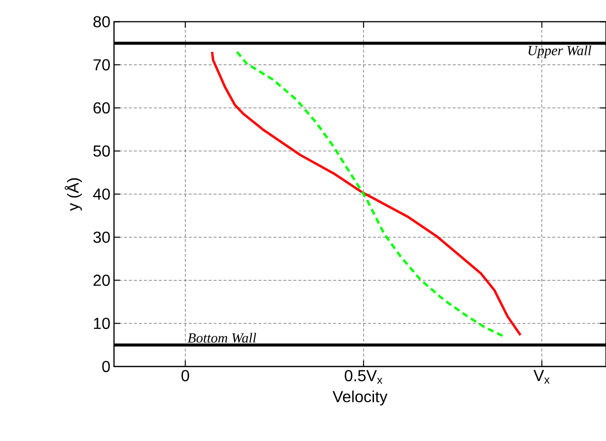  I want to click on y-tick-label: 50, so click(101, 151).